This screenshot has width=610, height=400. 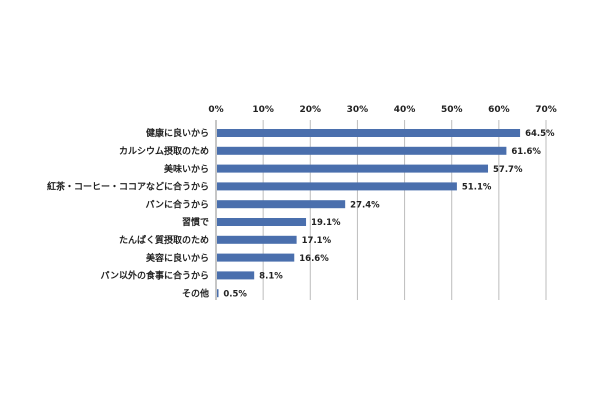 What do you see at coordinates (358, 110) in the screenshot?
I see `x-tick-label: 30%` at bounding box center [358, 110].